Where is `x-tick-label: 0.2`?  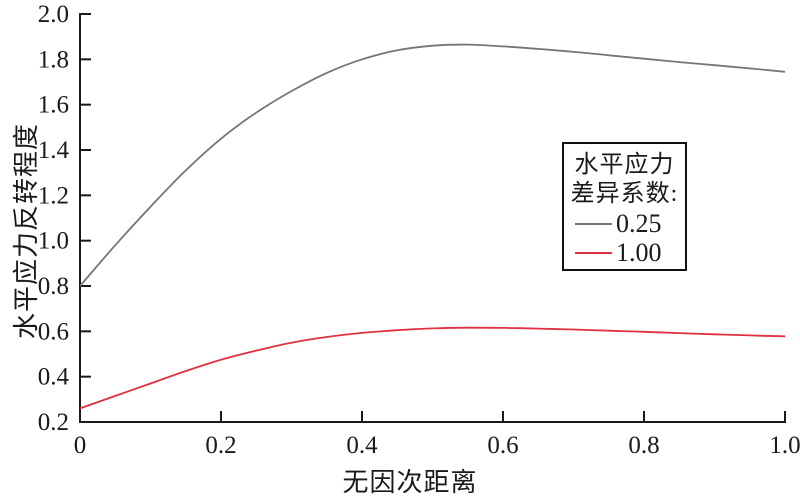 x-tick-label: 0.2 is located at coordinates (220, 445).